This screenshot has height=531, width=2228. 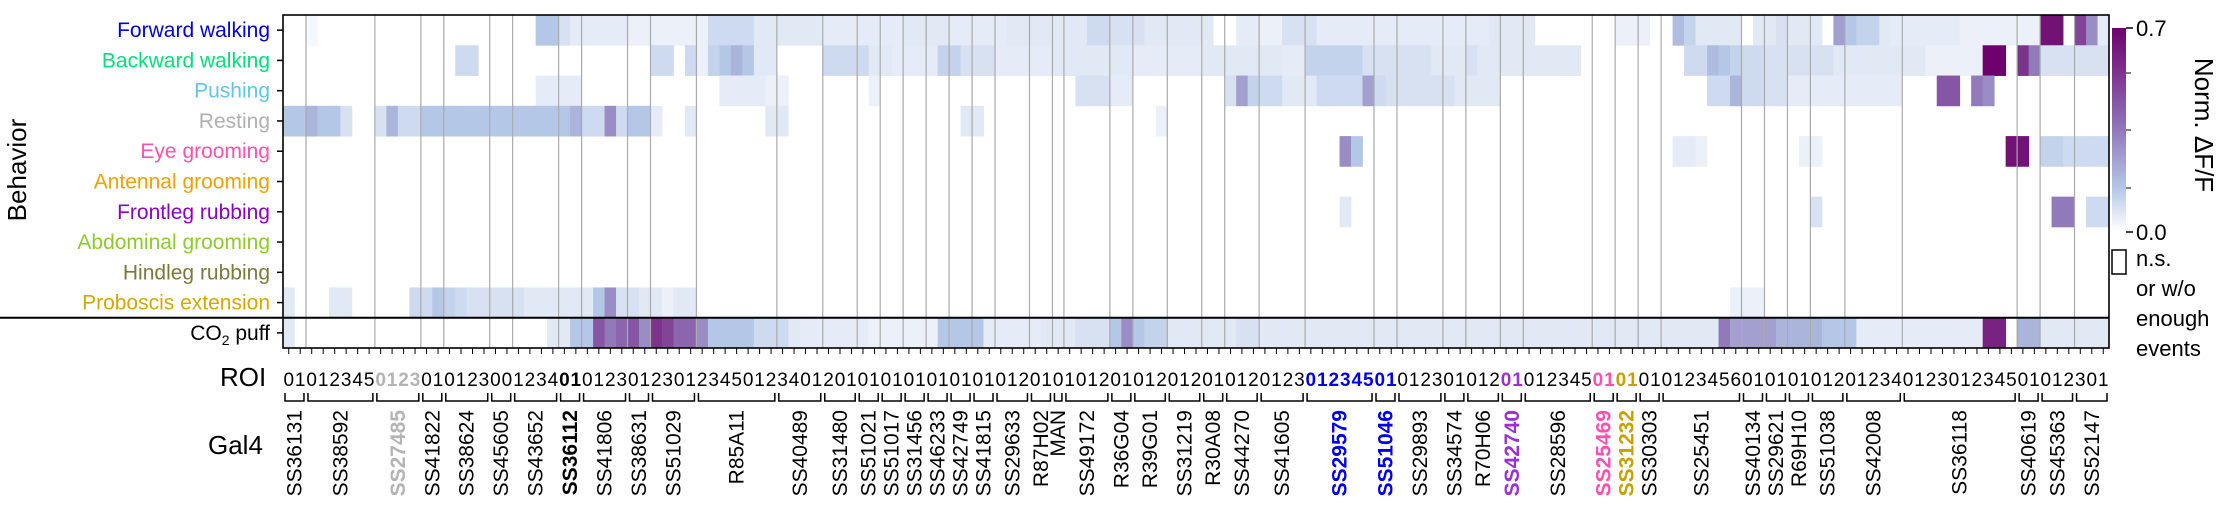 I want to click on roi-tick-label: 2, so click(x=334, y=380).